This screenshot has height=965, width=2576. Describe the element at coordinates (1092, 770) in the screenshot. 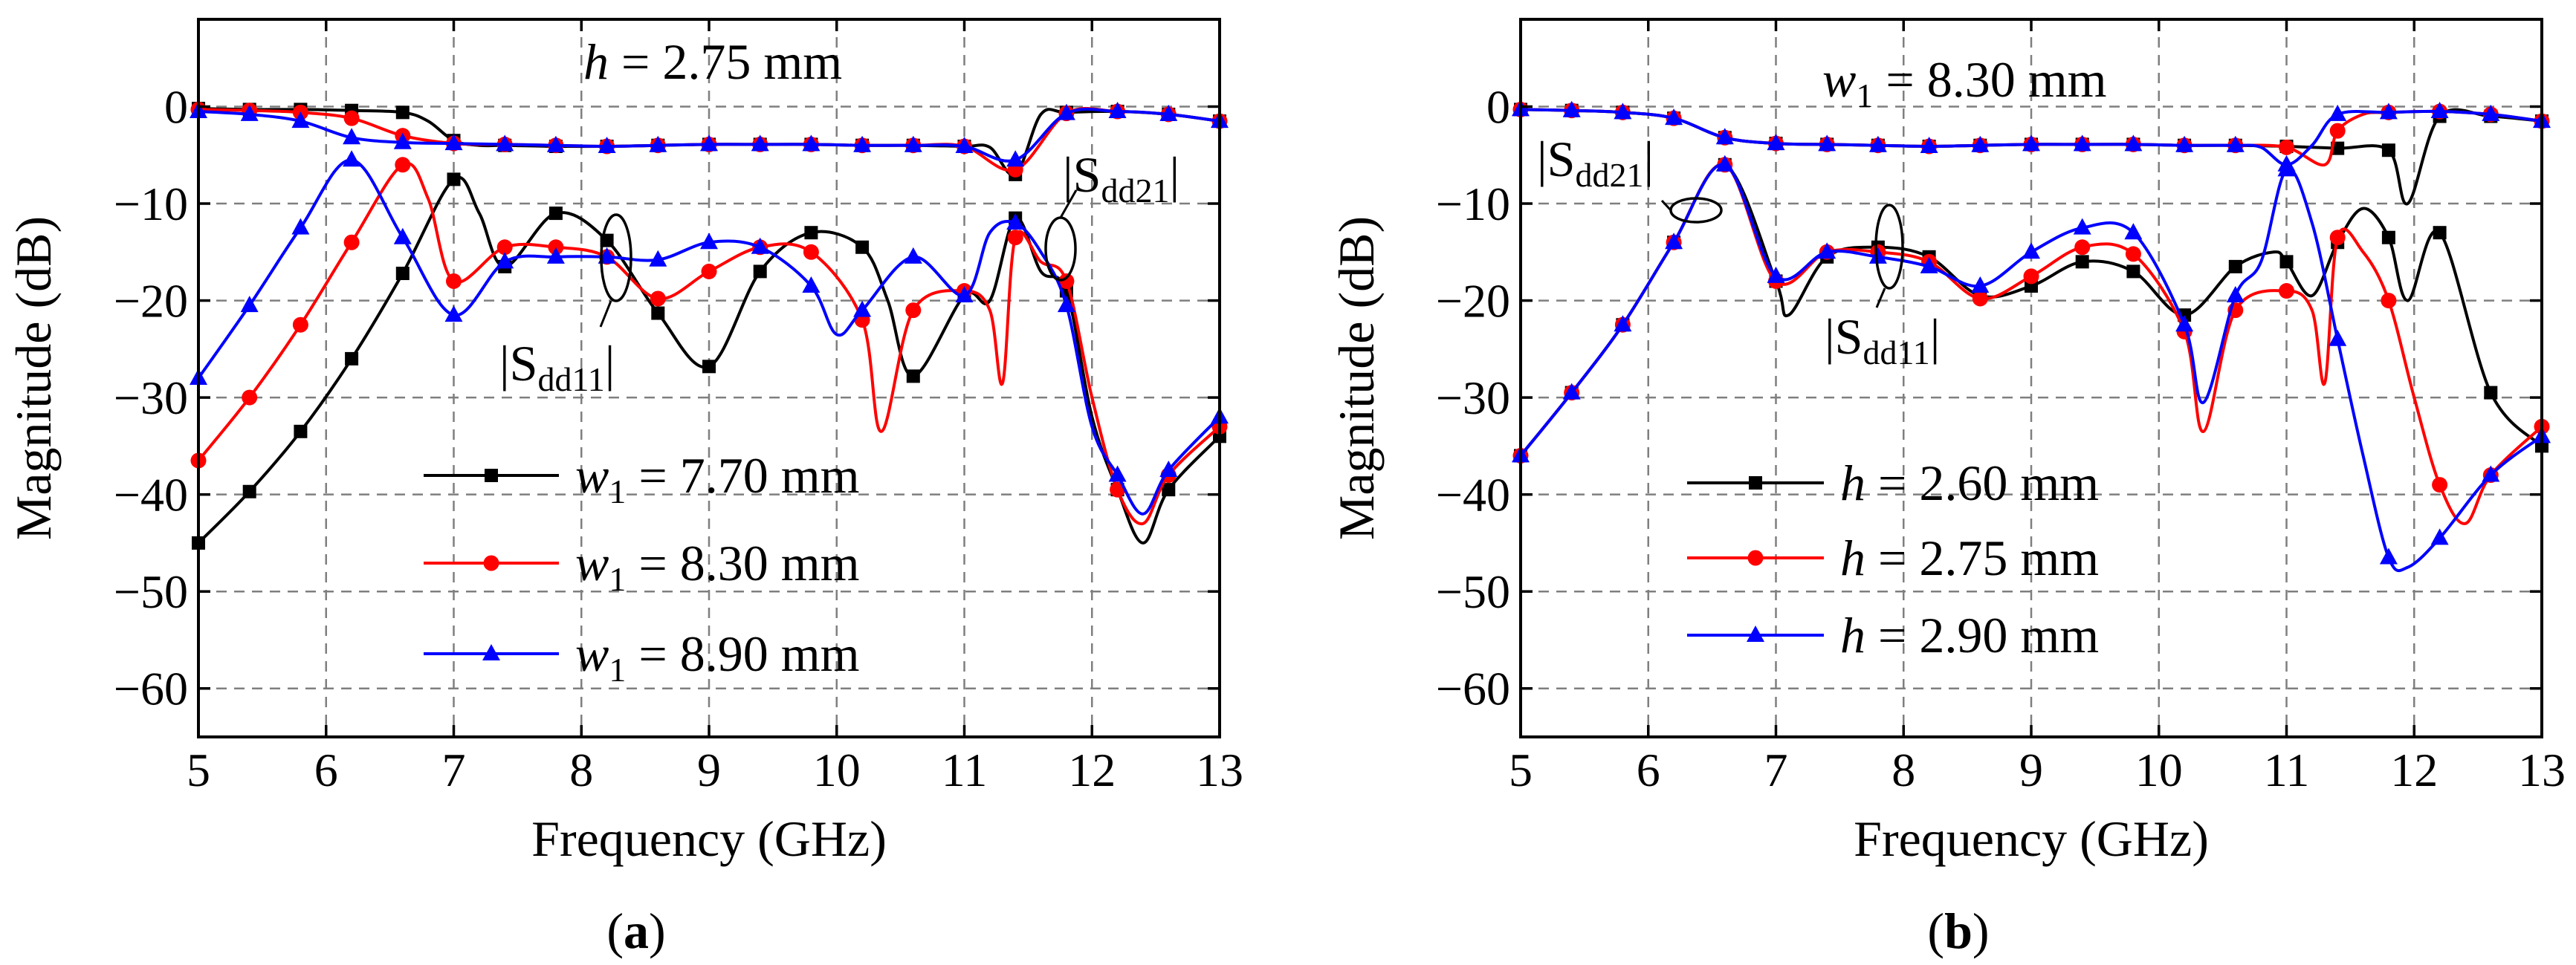

I see `x-tick-label: 12` at that location.